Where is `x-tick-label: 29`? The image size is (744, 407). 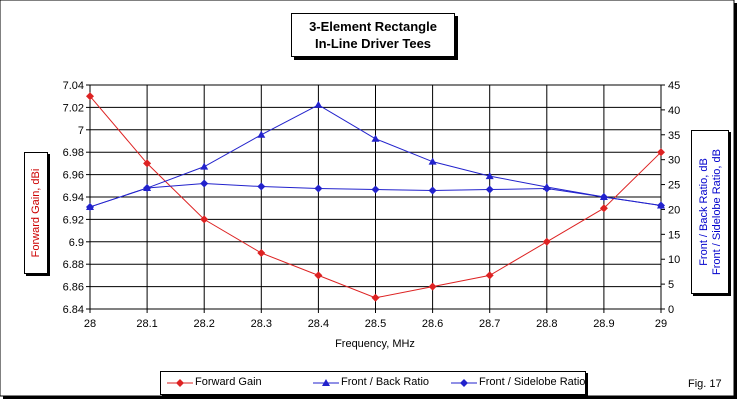
x-tick-label: 29 is located at coordinates (661, 324).